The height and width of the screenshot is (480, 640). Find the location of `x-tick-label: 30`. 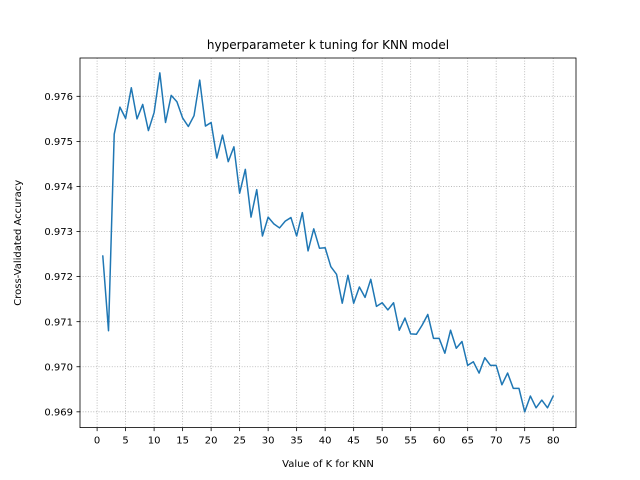

x-tick-label: 30 is located at coordinates (268, 441).